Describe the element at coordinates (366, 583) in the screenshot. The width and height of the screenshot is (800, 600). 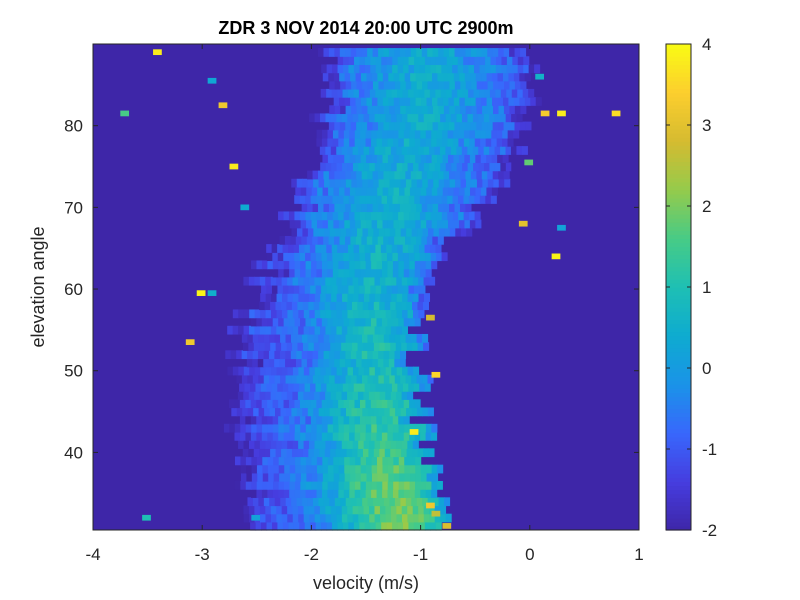
I see `x-axis-label: velocity (m/s)` at that location.